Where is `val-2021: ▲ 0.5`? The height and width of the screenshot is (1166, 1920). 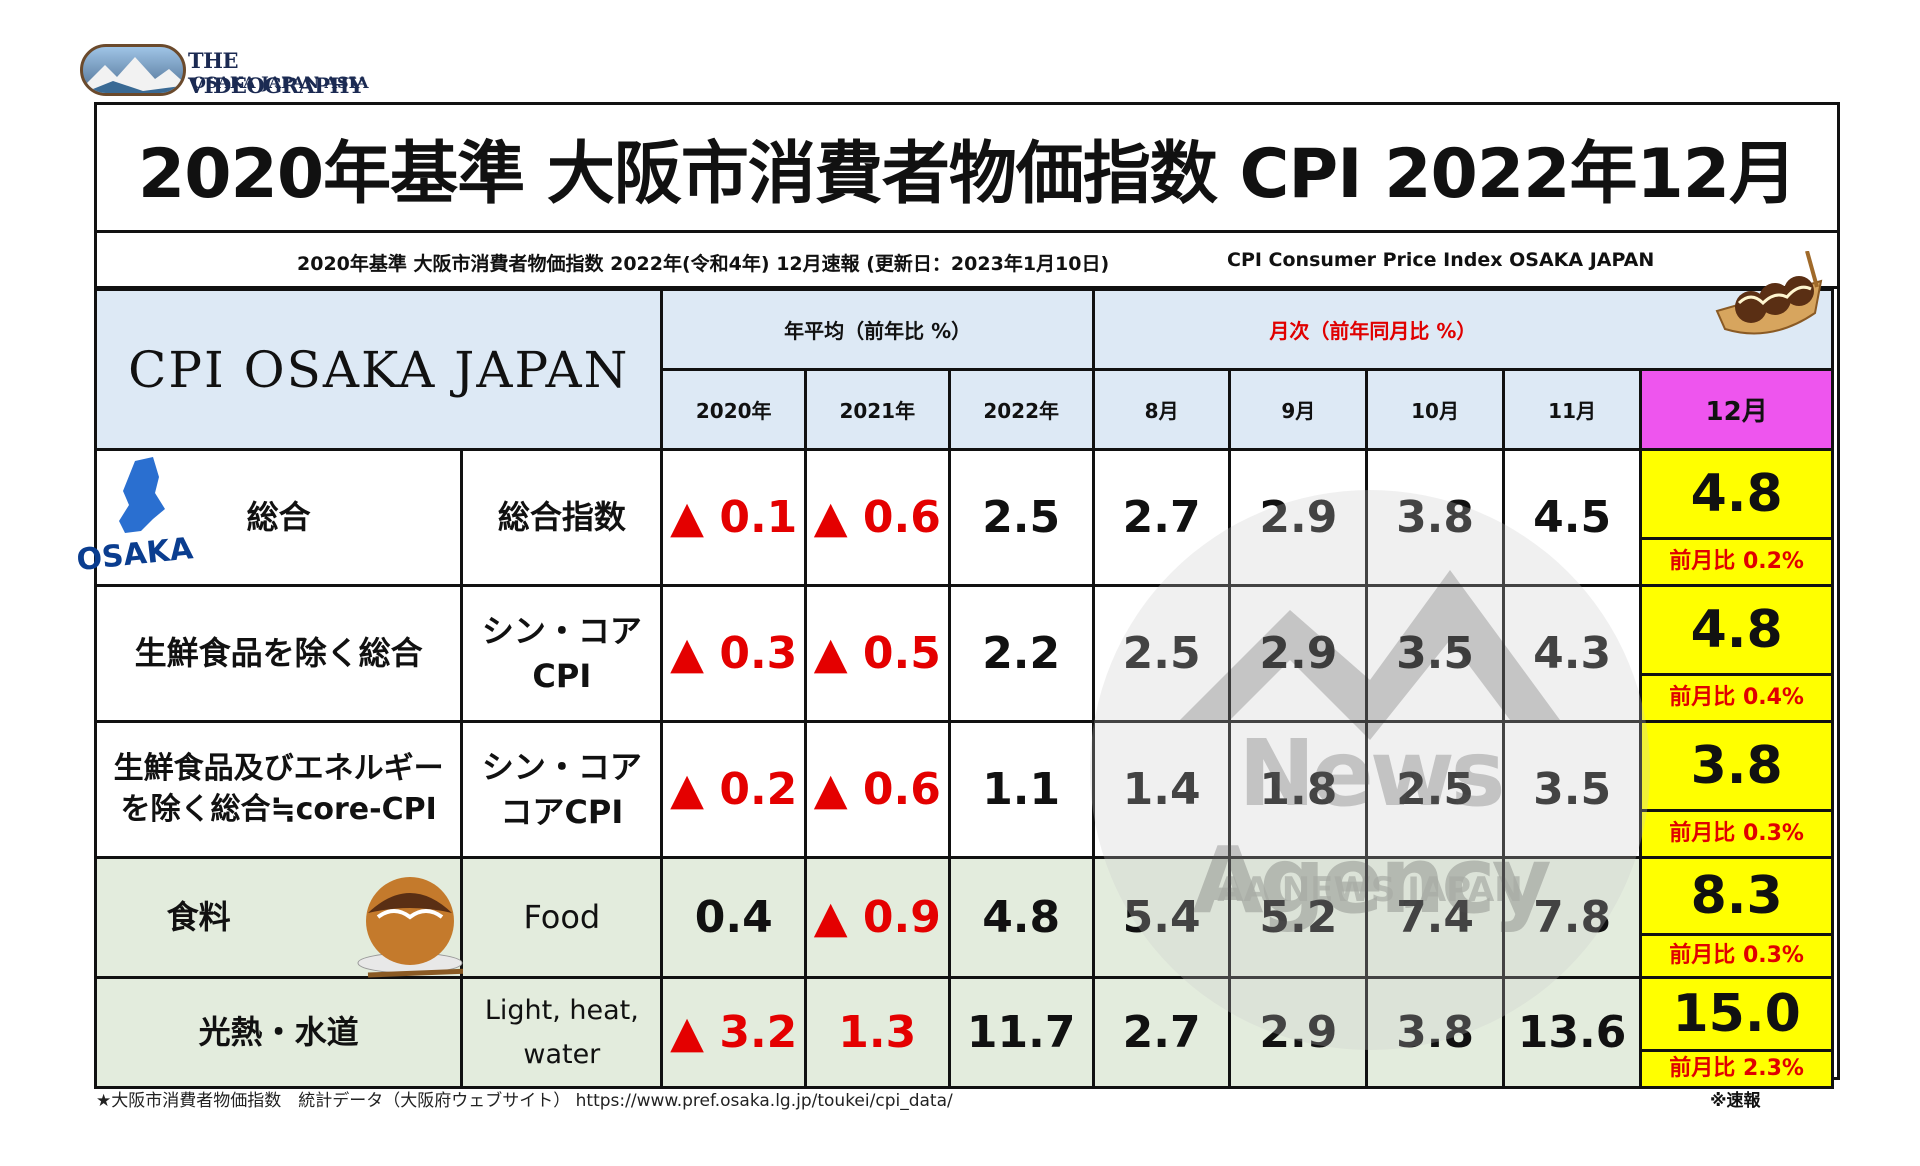 val-2021: ▲ 0.5 is located at coordinates (877, 653).